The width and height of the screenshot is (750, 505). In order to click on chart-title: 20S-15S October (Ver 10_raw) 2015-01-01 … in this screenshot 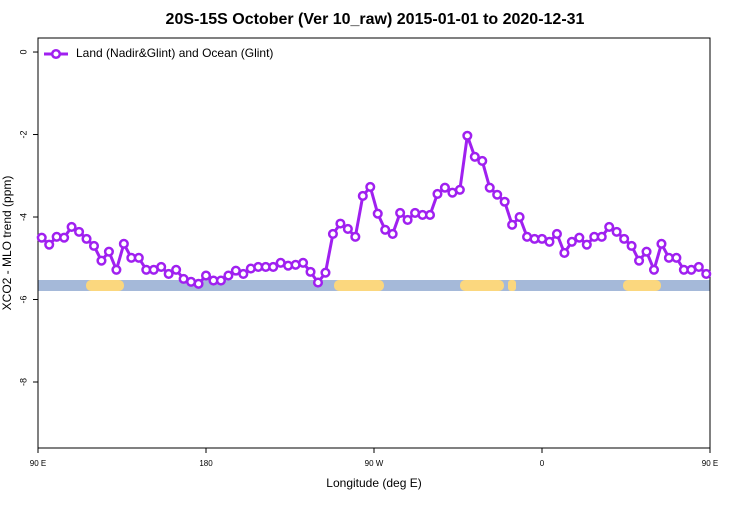, I will do `click(375, 19)`.